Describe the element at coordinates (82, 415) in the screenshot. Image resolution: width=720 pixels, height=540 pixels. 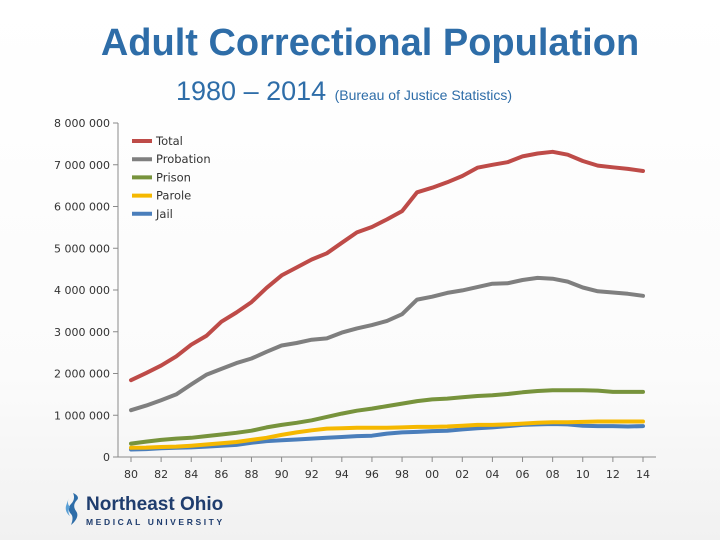
I see `y-tick-label: 1 000 000` at that location.